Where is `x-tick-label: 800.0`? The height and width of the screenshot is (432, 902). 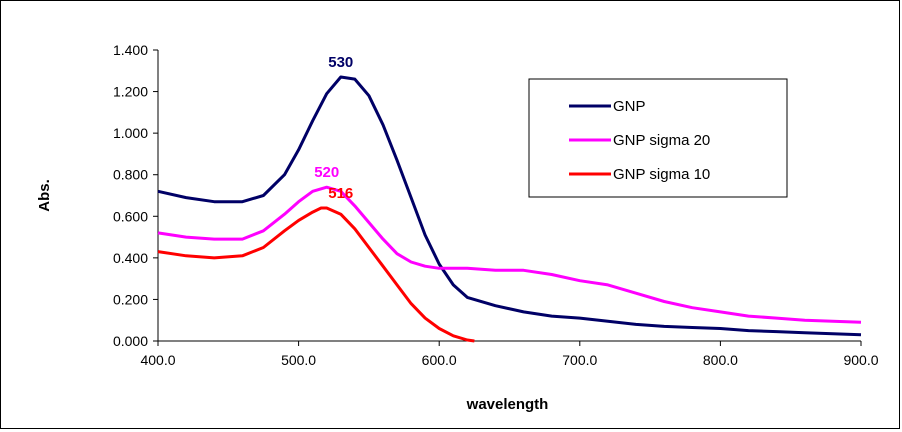 x-tick-label: 800.0 is located at coordinates (720, 360).